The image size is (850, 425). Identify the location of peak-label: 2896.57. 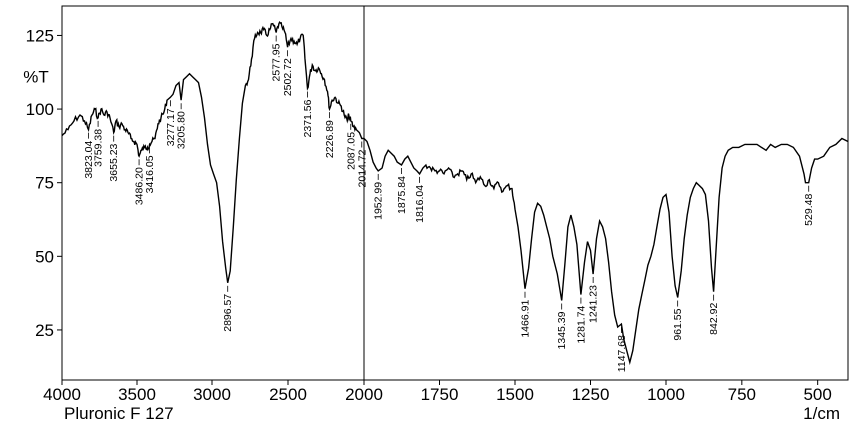
(228, 313).